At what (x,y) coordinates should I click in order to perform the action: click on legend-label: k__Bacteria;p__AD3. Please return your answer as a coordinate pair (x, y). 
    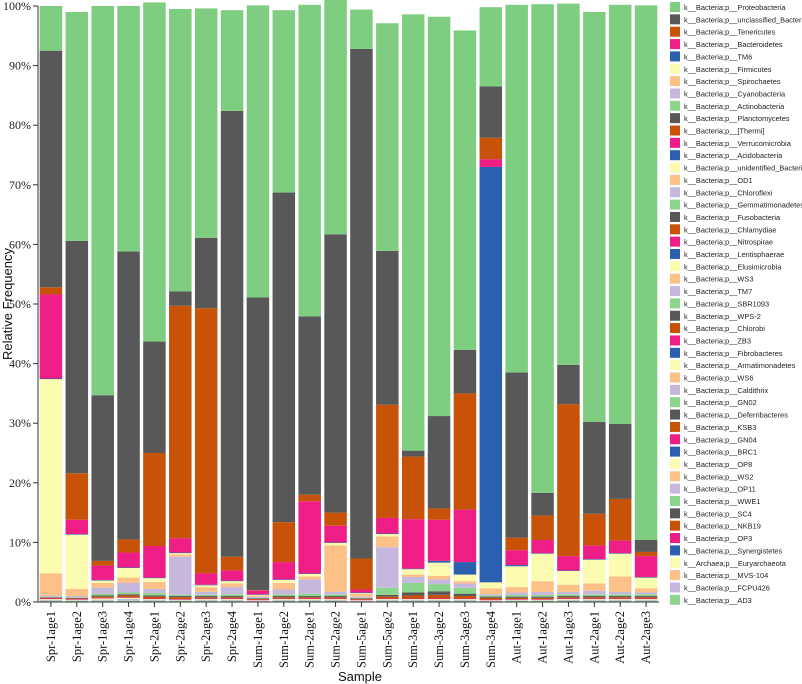
    Looking at the image, I should click on (718, 600).